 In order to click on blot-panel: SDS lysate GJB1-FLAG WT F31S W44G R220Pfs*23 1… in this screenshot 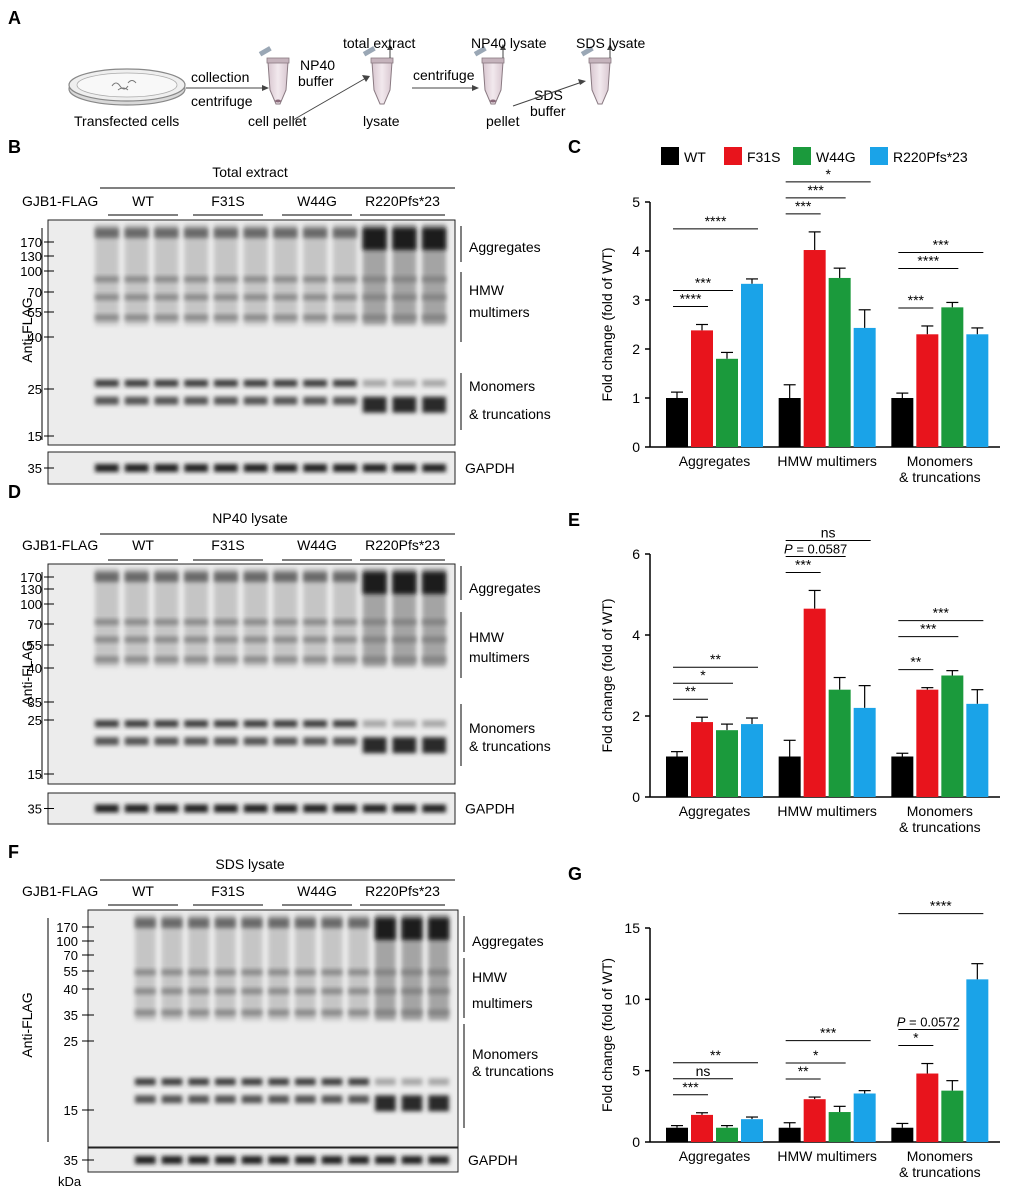, I will do `click(286, 1022)`.